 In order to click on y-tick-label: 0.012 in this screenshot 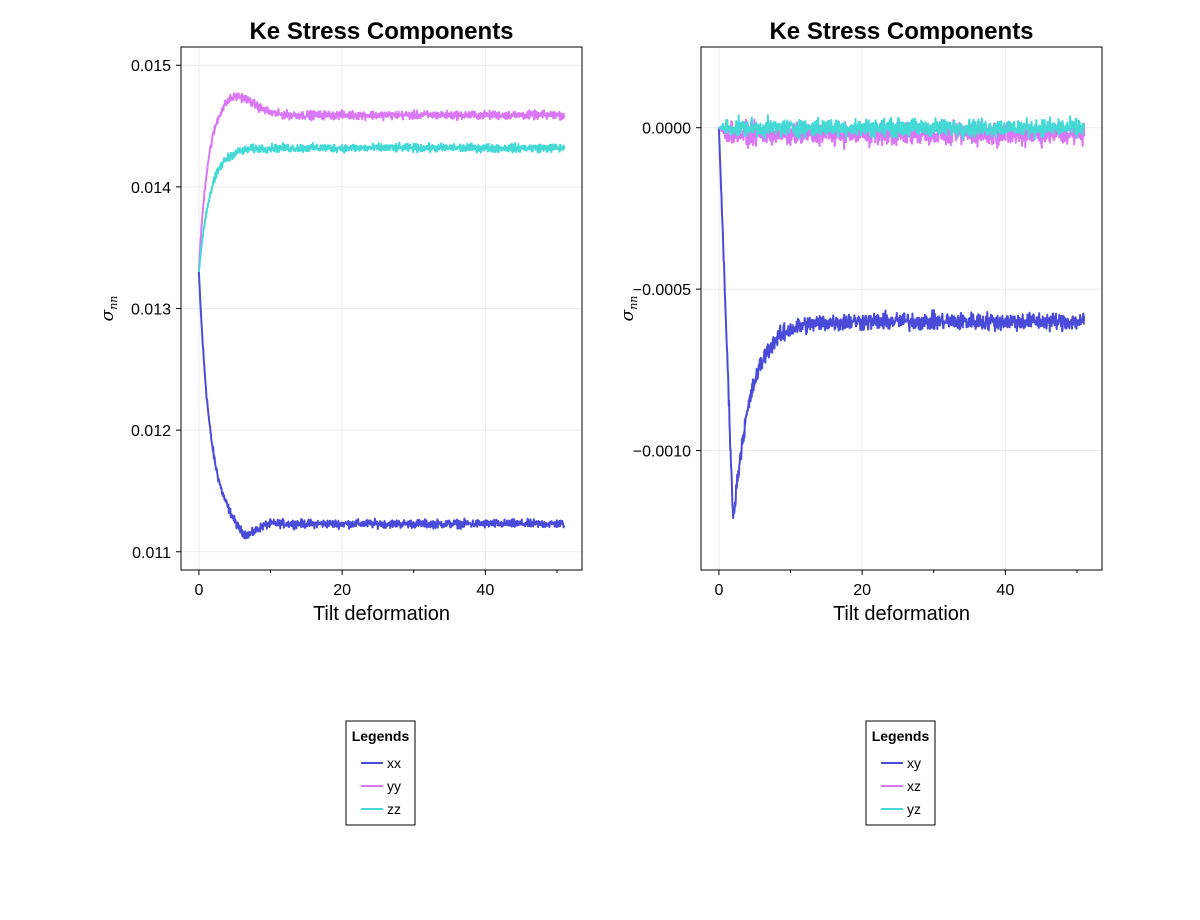, I will do `click(151, 431)`.